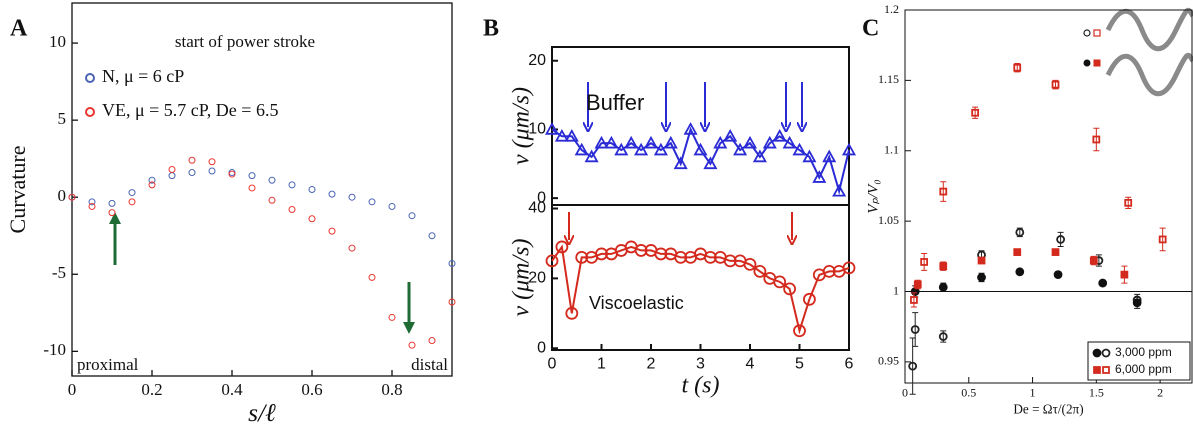  What do you see at coordinates (1096, 393) in the screenshot?
I see `x-tick-label: 1.5` at bounding box center [1096, 393].